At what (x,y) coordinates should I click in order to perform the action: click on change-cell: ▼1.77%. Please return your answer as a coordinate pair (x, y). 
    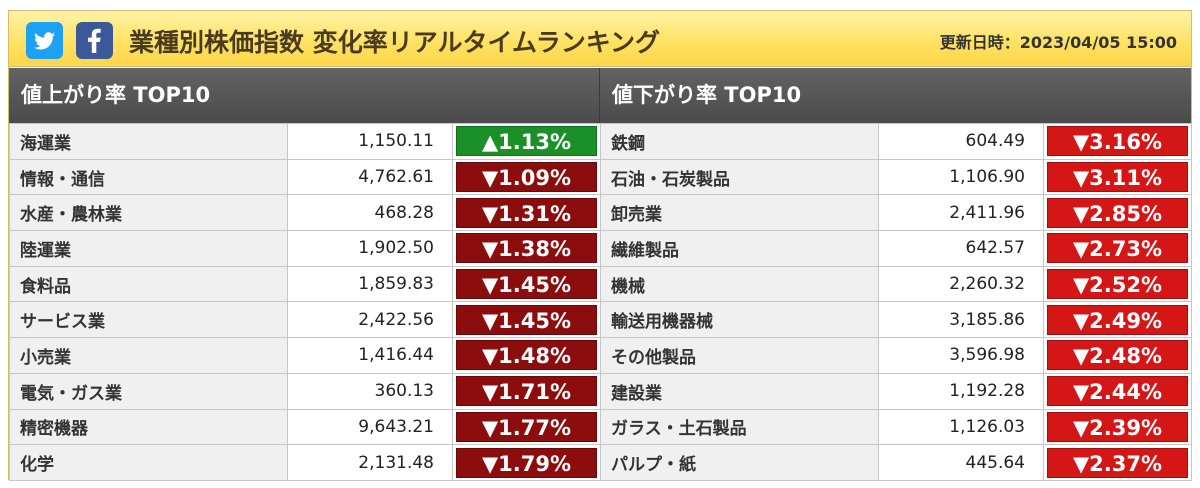
    Looking at the image, I should click on (526, 427).